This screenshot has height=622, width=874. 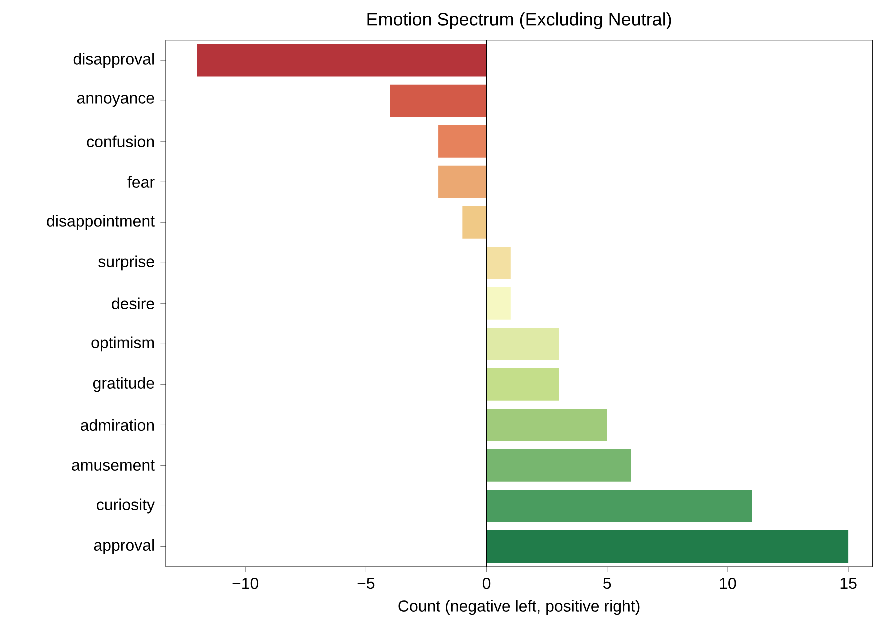 What do you see at coordinates (520, 21) in the screenshot?
I see `chart-title: Emotion Spectrum (Excluding Neutral)` at bounding box center [520, 21].